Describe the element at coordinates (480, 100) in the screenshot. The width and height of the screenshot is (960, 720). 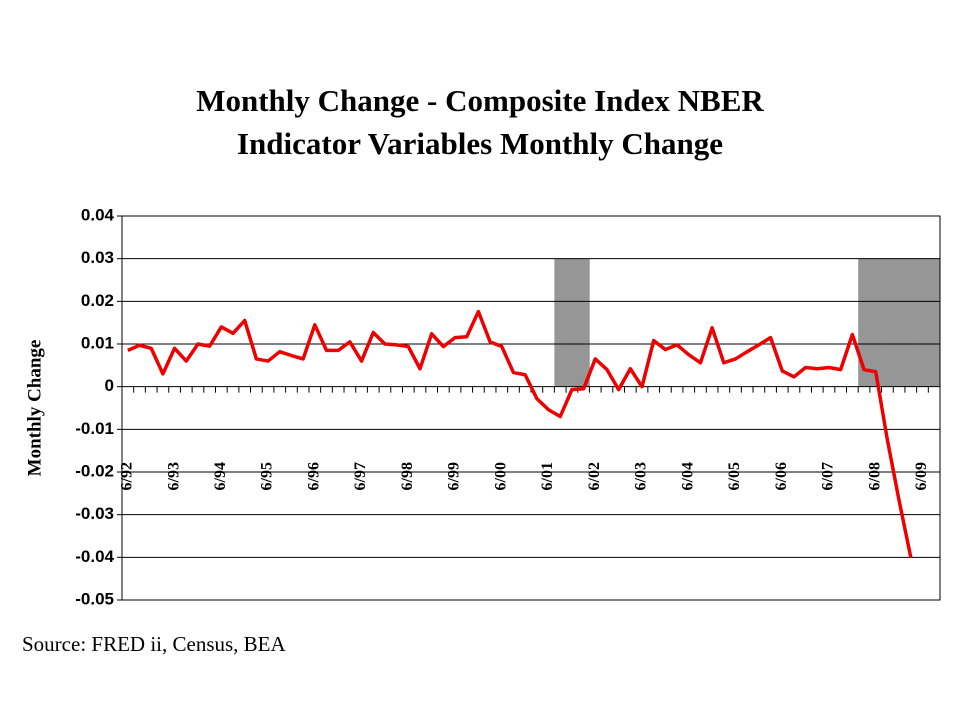
I see `chart-title: Monthly Change - Composite Index NBER` at that location.